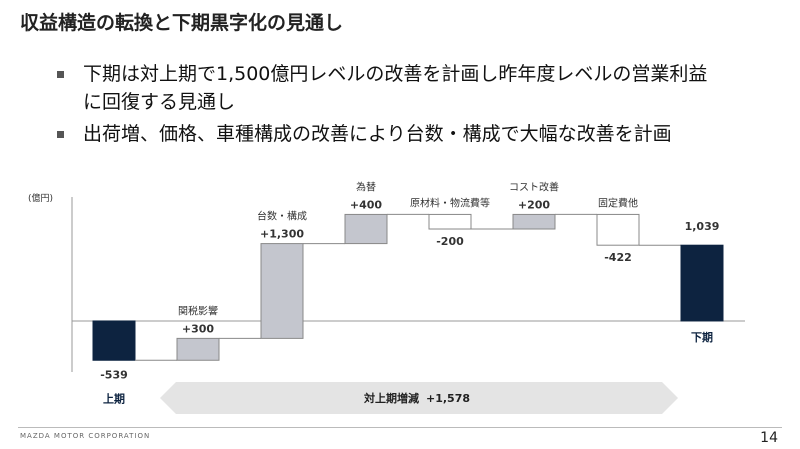 Image resolution: width=800 pixels, height=449 pixels. Describe the element at coordinates (282, 234) in the screenshot. I see `value-label: +1,300` at that location.